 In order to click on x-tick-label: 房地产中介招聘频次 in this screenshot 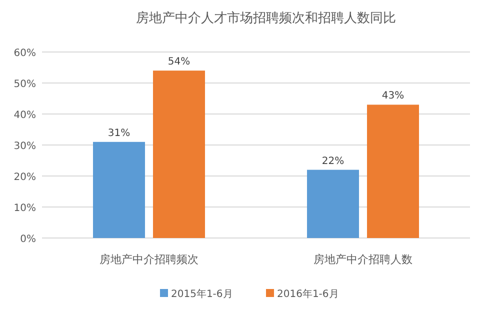, I will do `click(149, 259)`.